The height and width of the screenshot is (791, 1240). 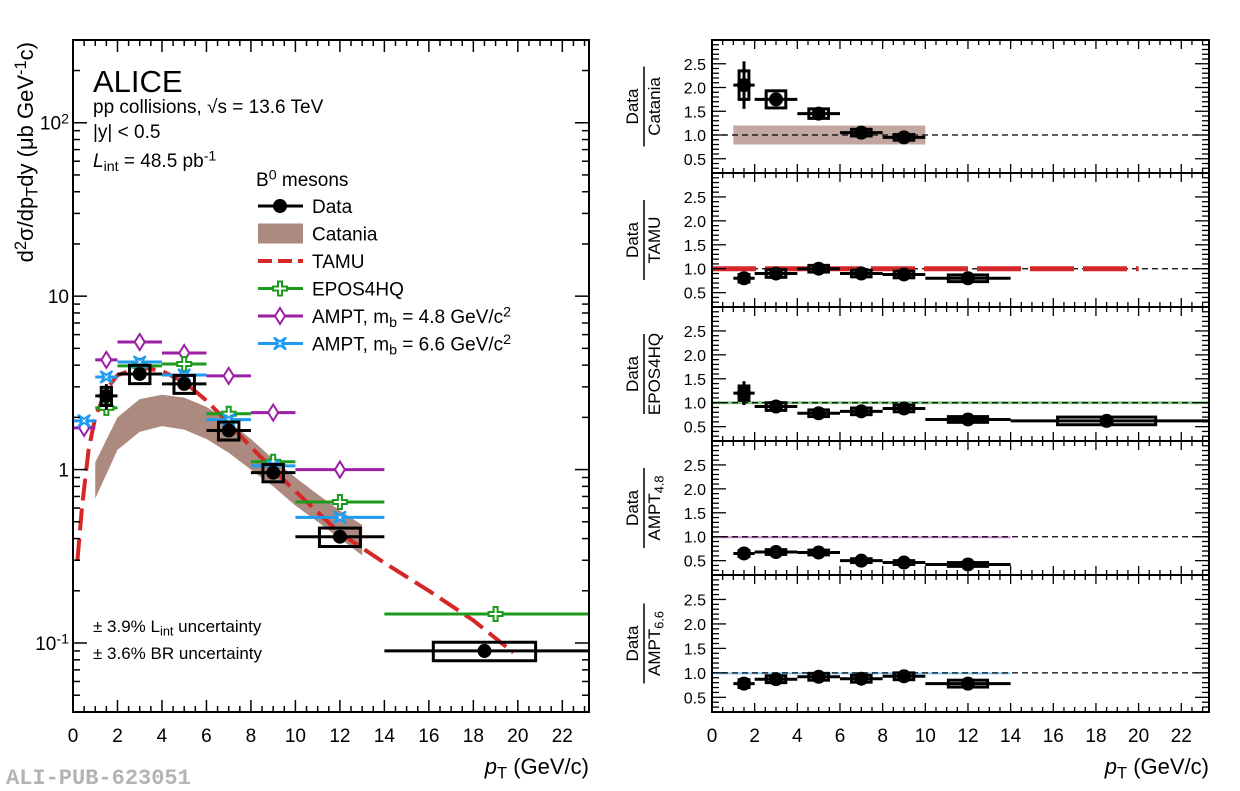 What do you see at coordinates (280, 233) in the screenshot?
I see `legend-swatch-catania` at bounding box center [280, 233].